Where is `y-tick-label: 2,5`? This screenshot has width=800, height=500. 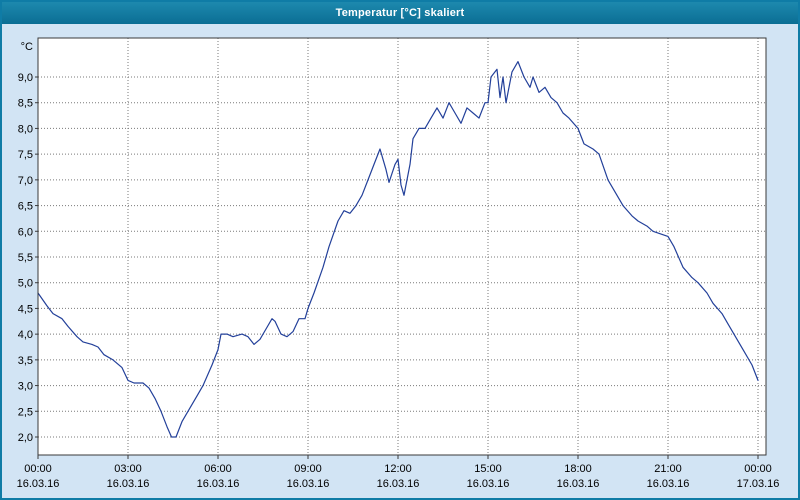
y-tick-label: 2,5 is located at coordinates (25, 412).